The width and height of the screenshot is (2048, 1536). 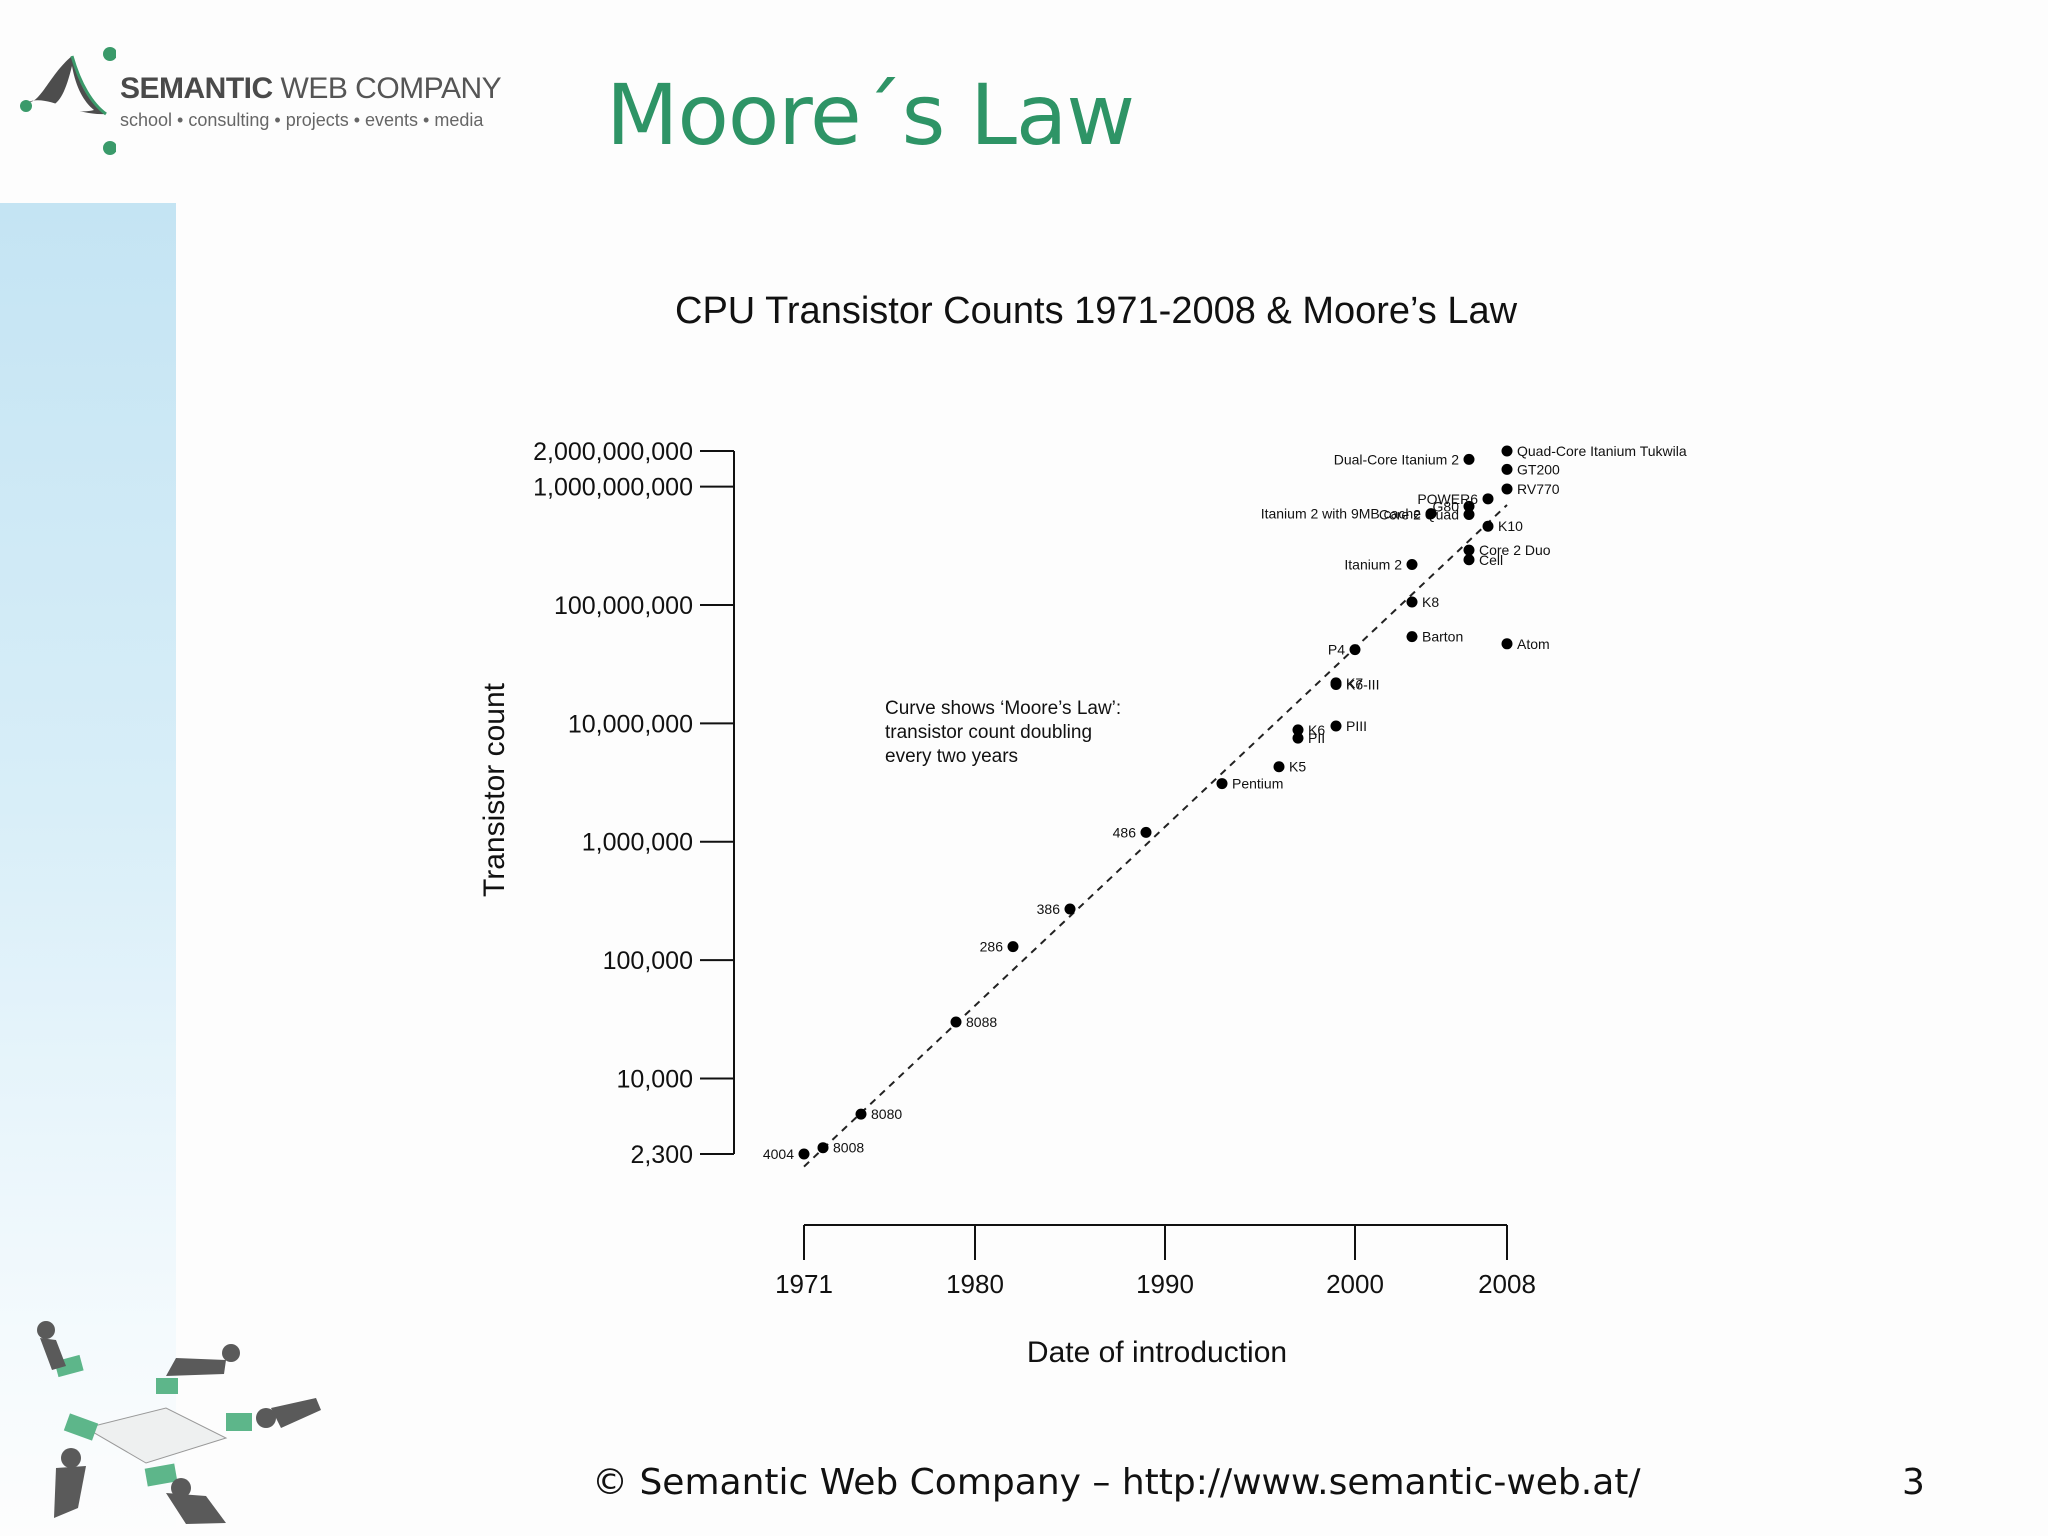 What do you see at coordinates (613, 452) in the screenshot?
I see `y-tick-label: 2,000,000,000` at bounding box center [613, 452].